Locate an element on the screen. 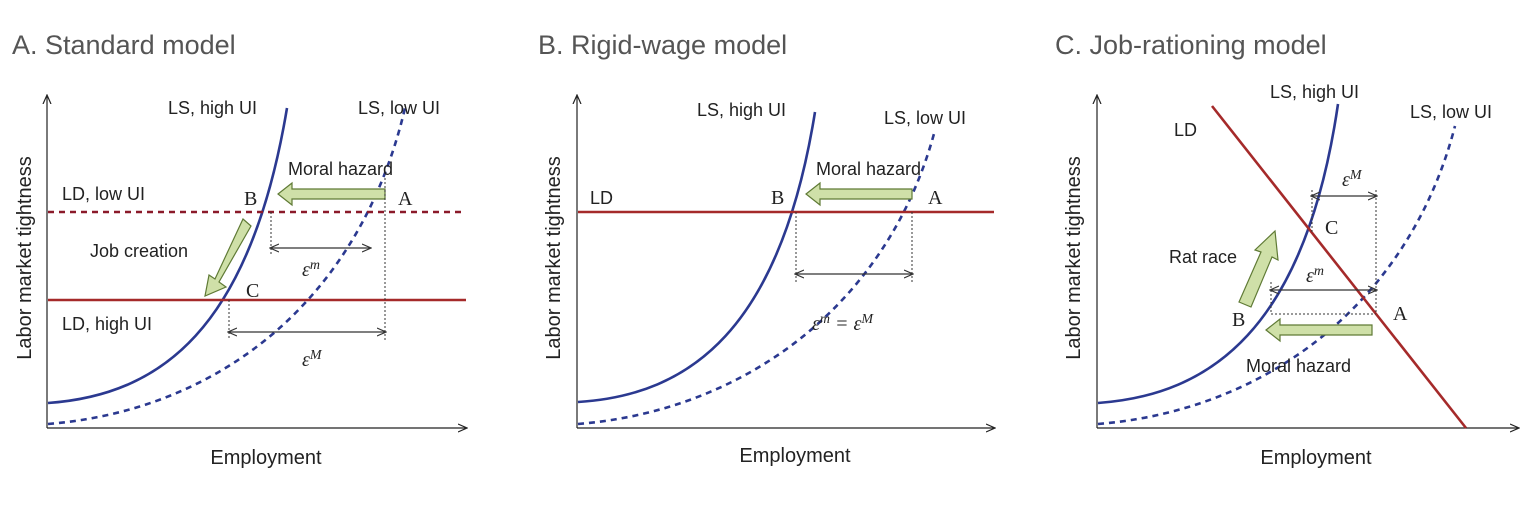 This screenshot has height=508, width=1532. rat-race-arrow is located at coordinates (1258, 268).